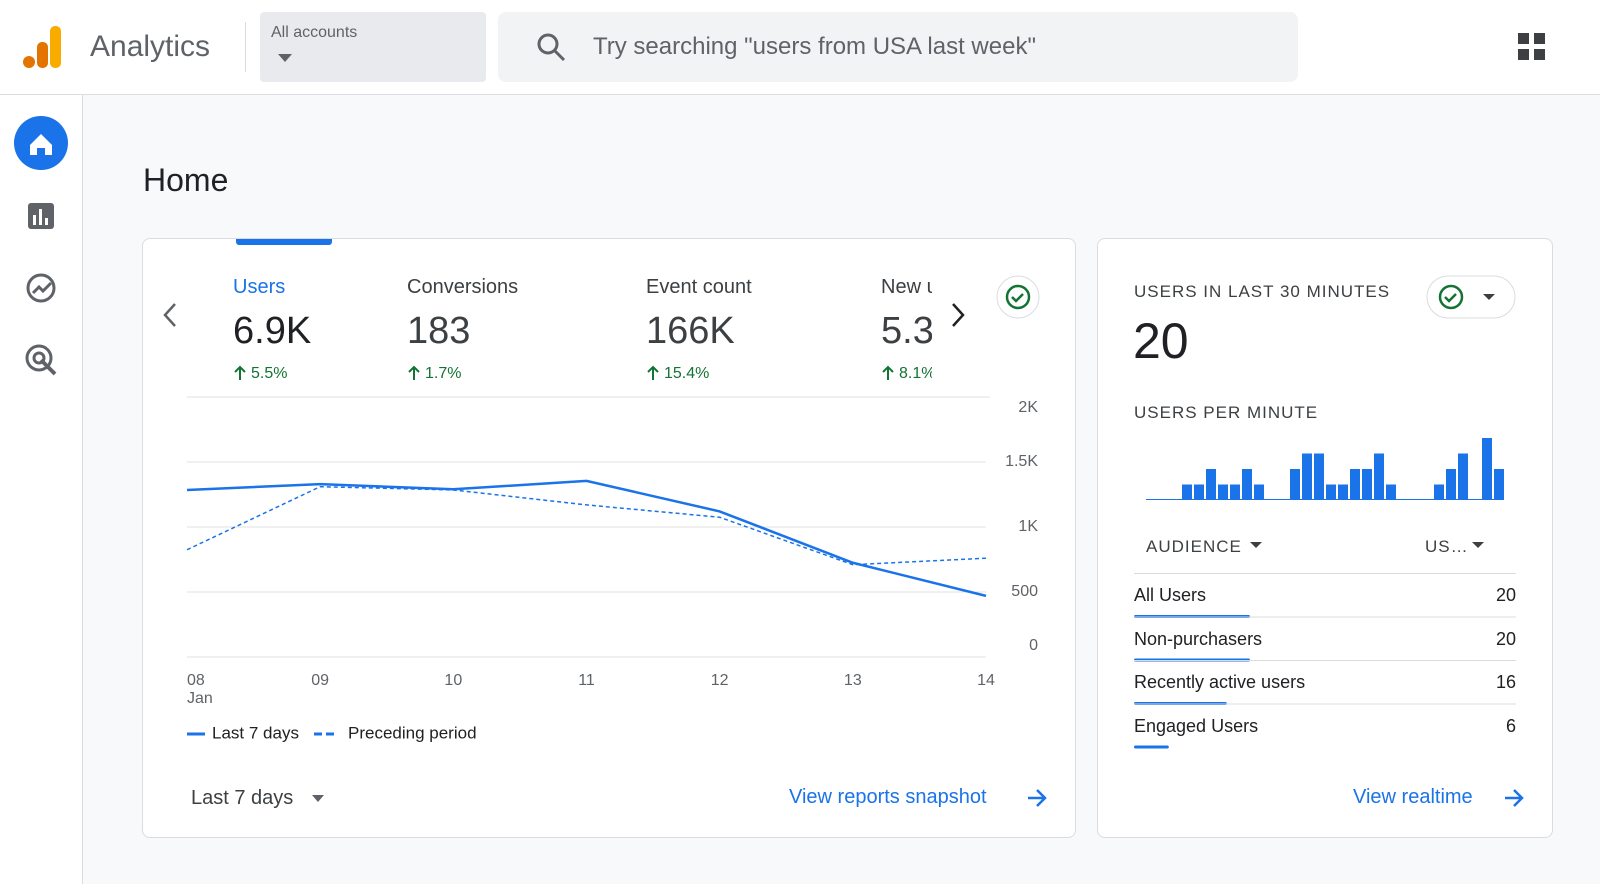 This screenshot has height=884, width=1600. What do you see at coordinates (438, 331) in the screenshot?
I see `metric-value: 183` at bounding box center [438, 331].